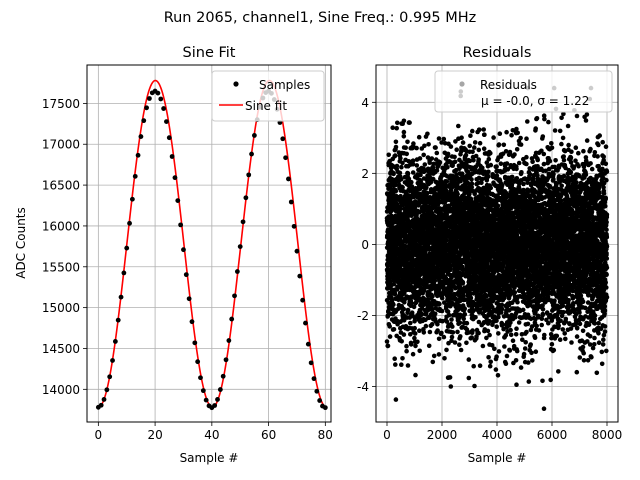  Describe the element at coordinates (325, 435) in the screenshot. I see `sine-fit-x-tick-label: 80` at that location.